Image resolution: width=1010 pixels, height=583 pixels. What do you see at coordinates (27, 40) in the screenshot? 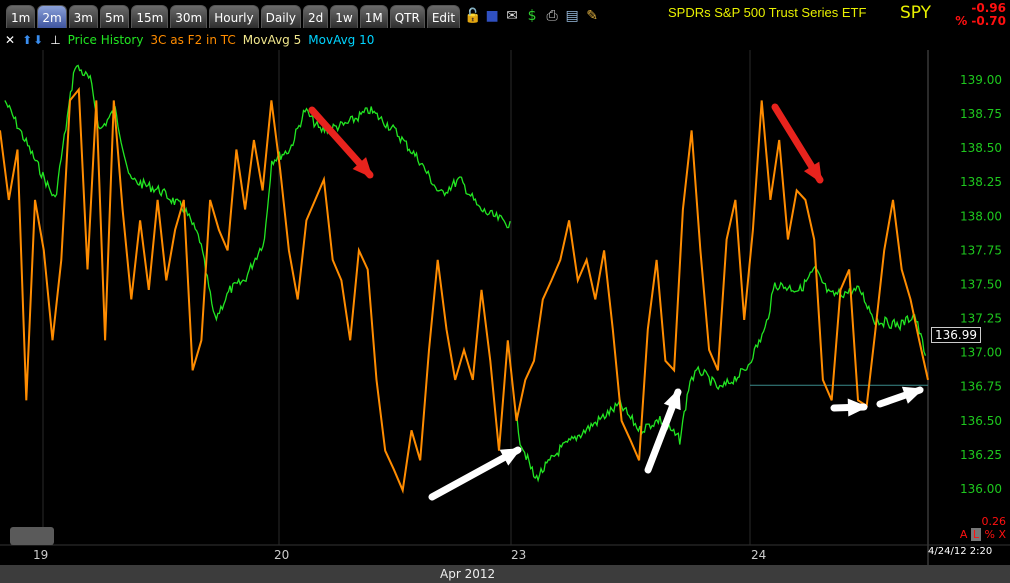
I see `arrow-up-icon: ⬆` at bounding box center [27, 40].